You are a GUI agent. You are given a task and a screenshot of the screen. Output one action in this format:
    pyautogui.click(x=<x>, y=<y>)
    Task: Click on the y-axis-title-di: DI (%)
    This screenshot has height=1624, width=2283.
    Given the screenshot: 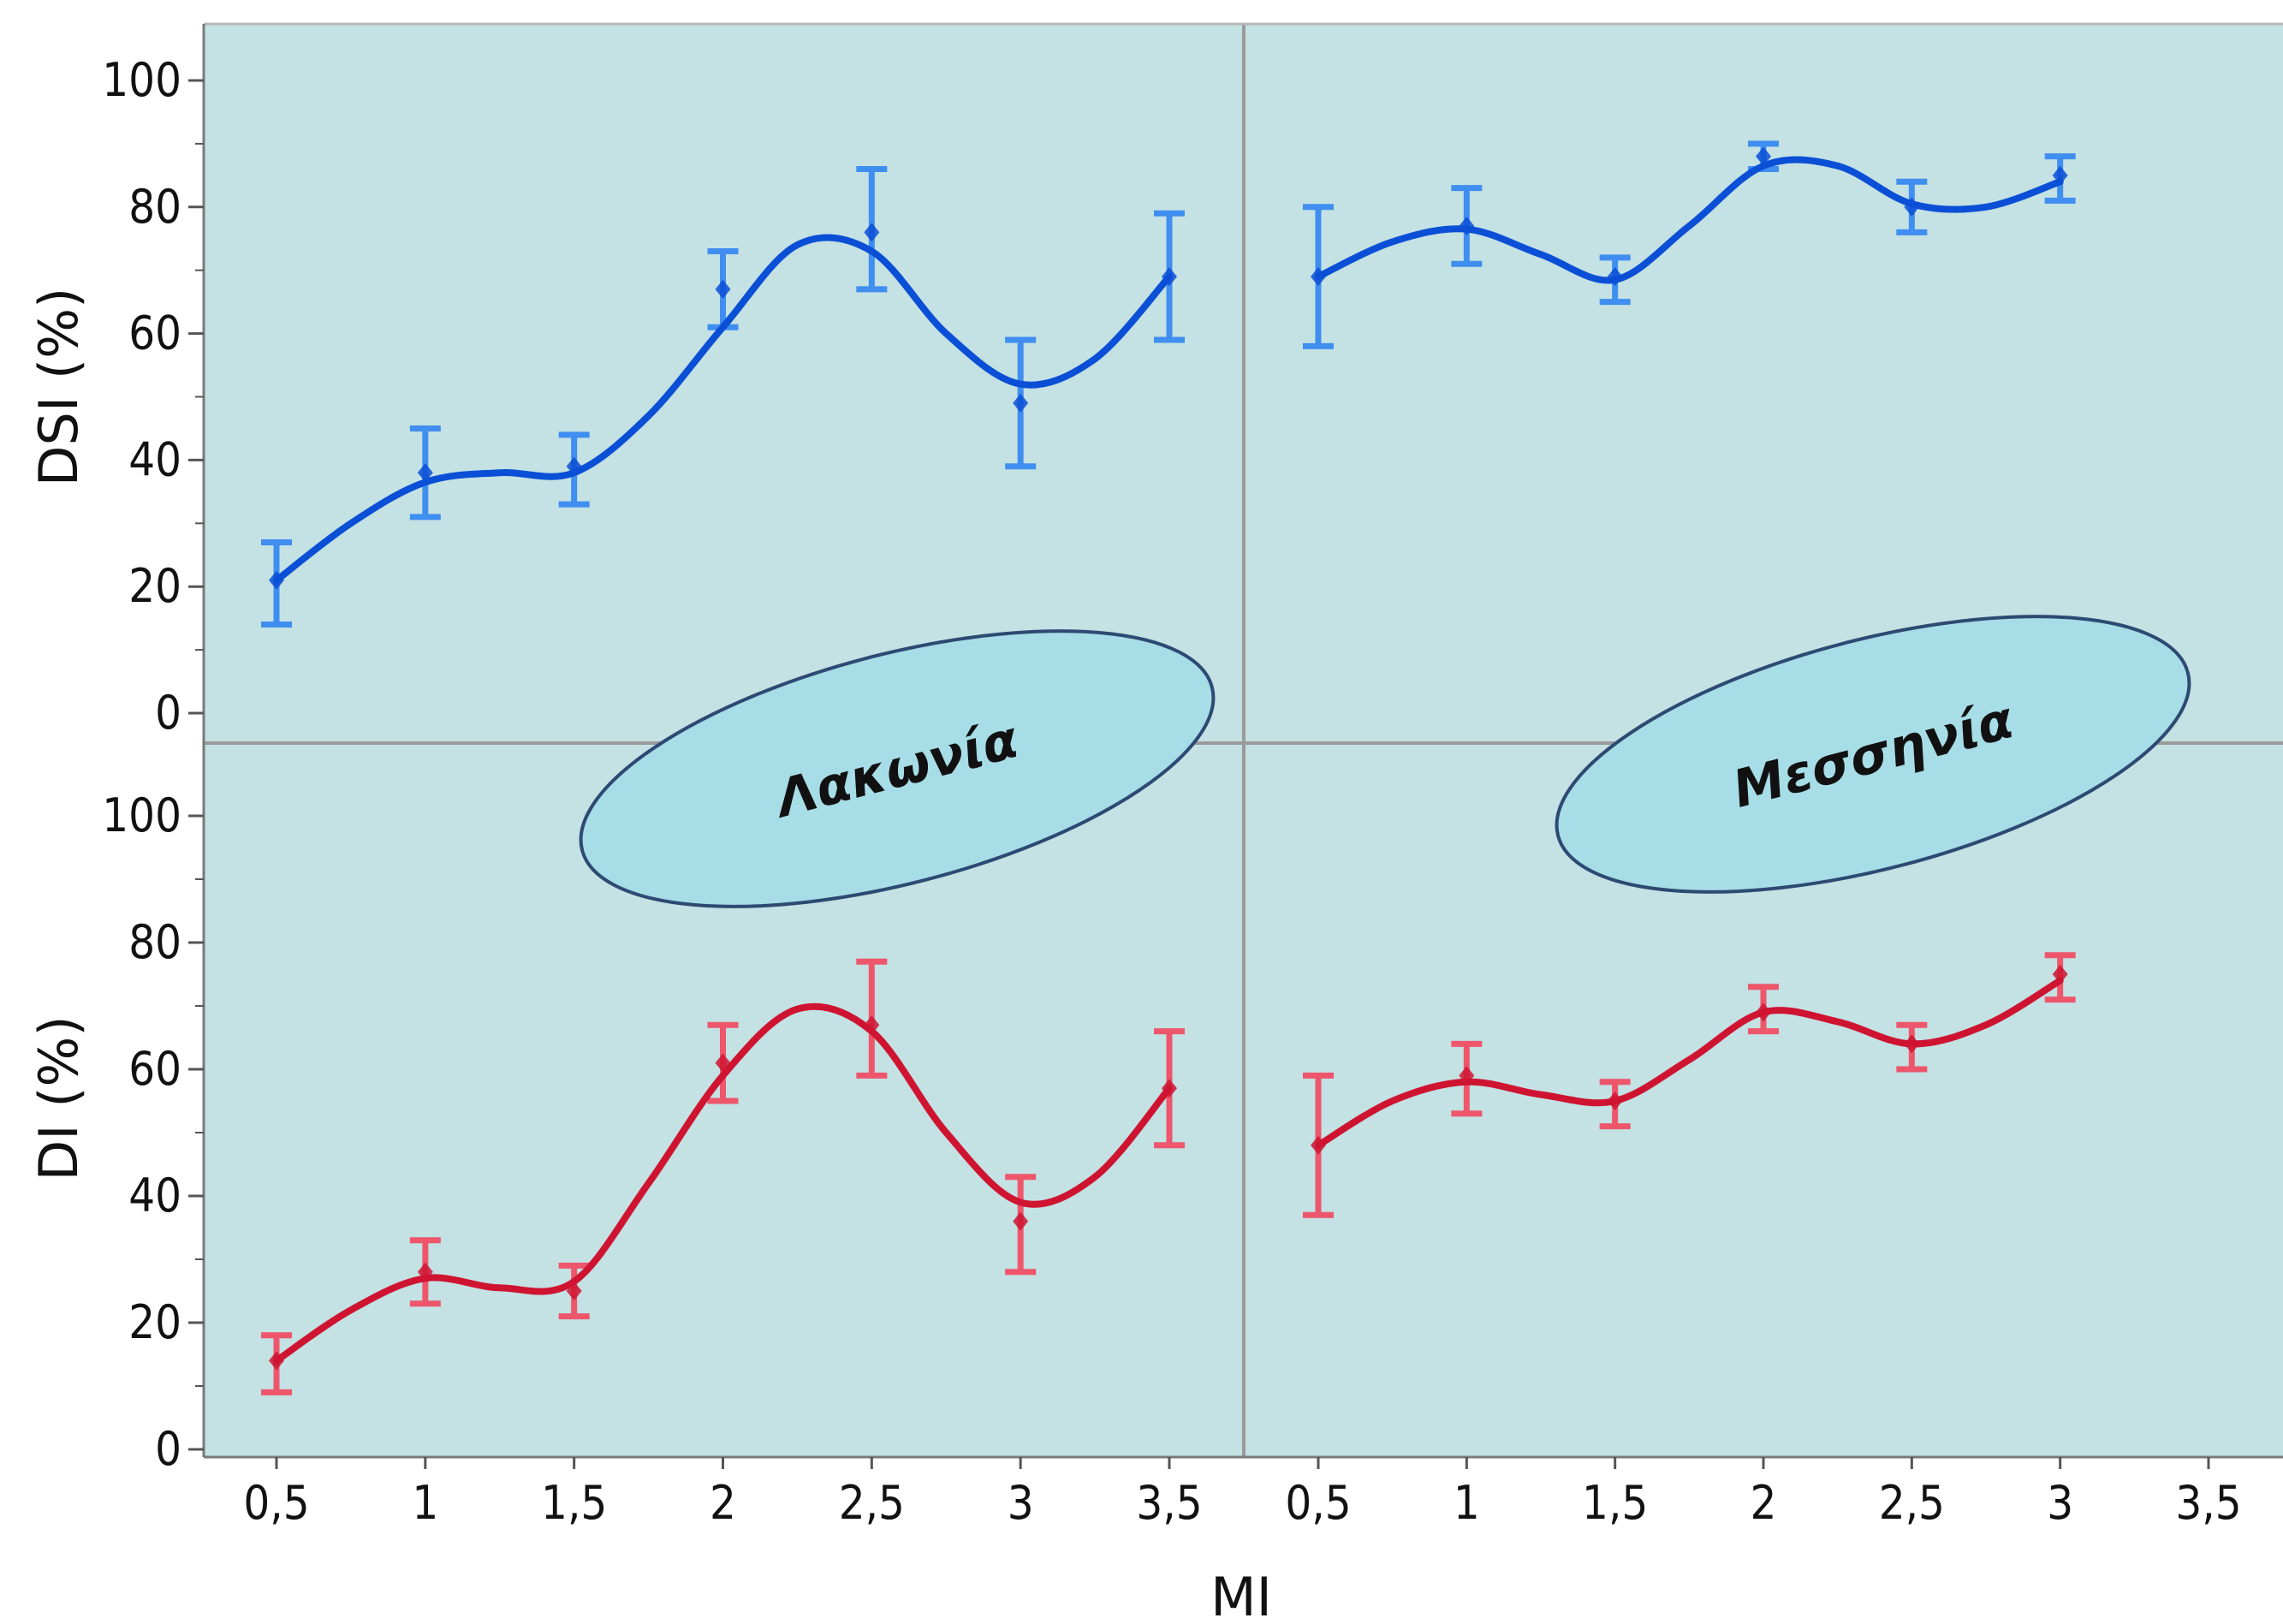 What is the action you would take?
    pyautogui.click(x=59, y=1098)
    